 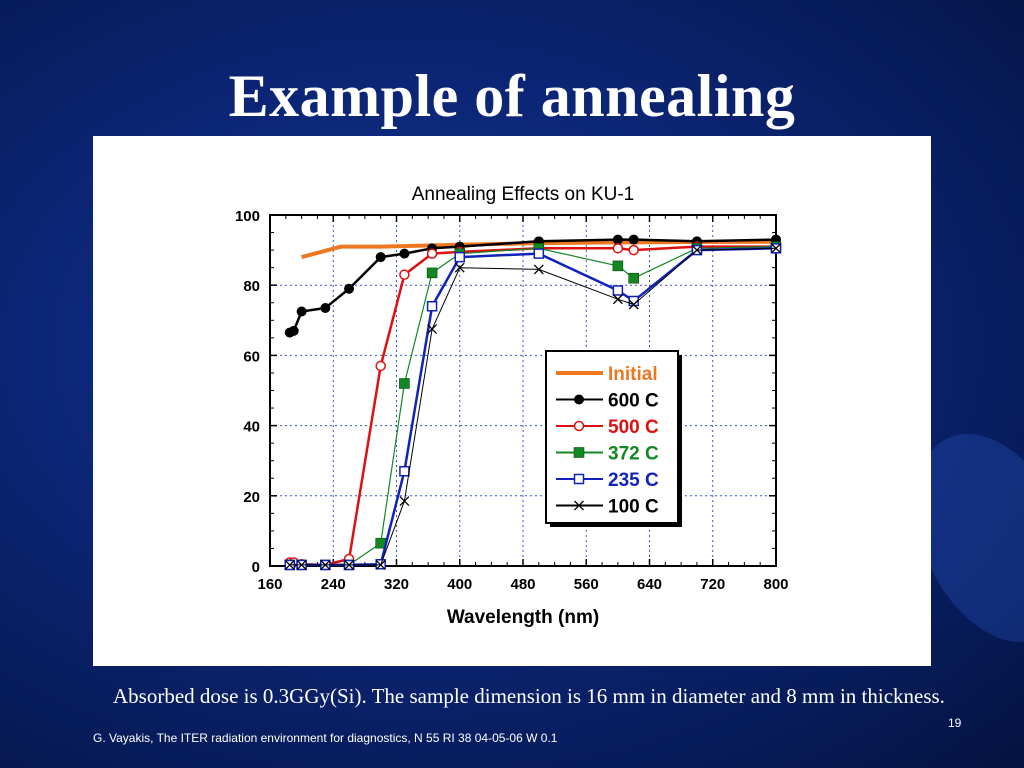 I want to click on y-tick-label: 60, so click(x=251, y=356).